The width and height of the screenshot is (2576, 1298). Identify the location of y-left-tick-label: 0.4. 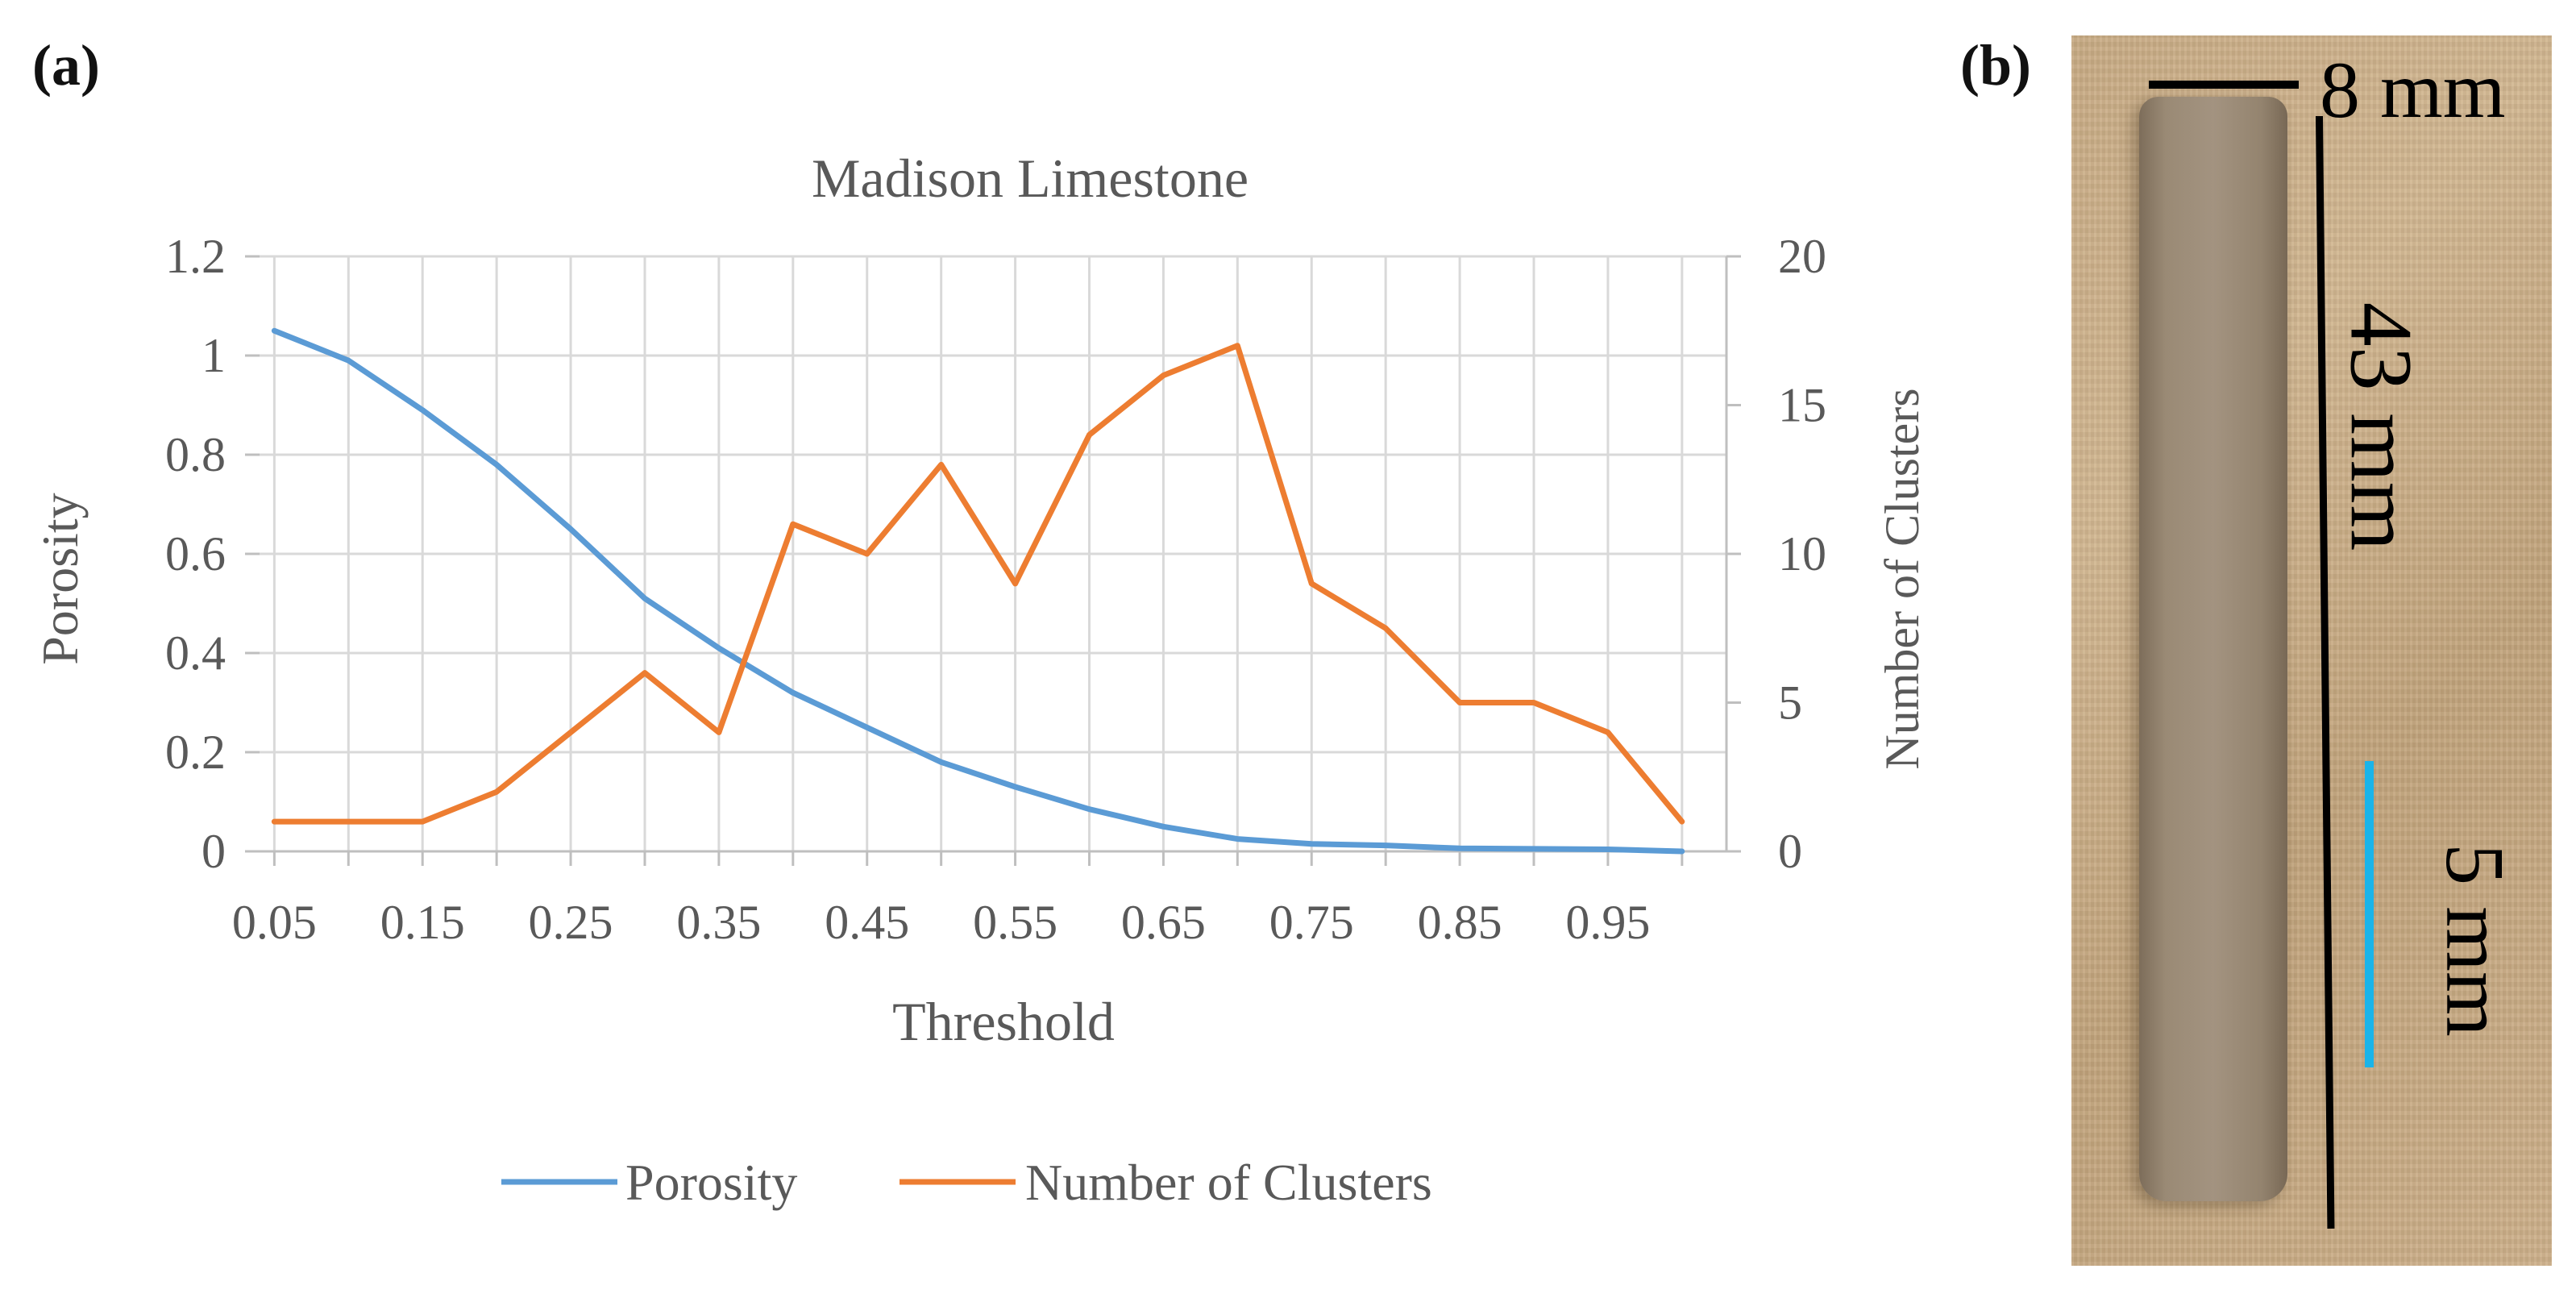
(195, 653).